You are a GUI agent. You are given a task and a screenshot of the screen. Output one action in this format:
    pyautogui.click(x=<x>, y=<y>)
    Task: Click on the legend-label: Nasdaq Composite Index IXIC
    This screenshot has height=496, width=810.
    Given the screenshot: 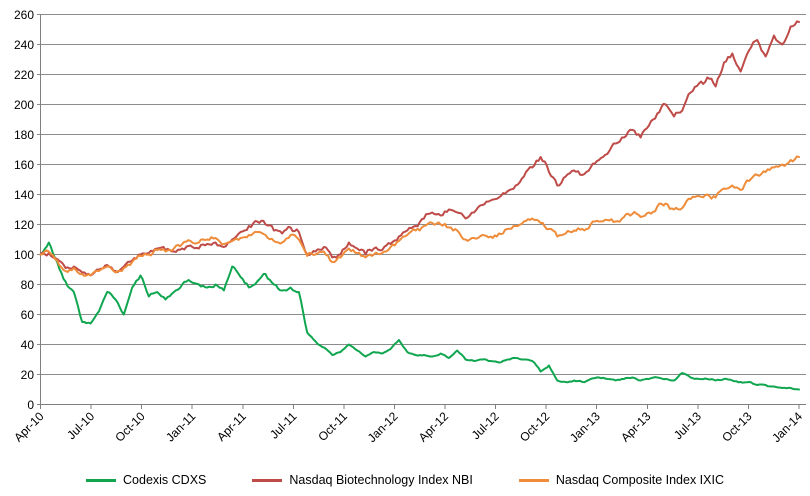 What is the action you would take?
    pyautogui.click(x=639, y=480)
    